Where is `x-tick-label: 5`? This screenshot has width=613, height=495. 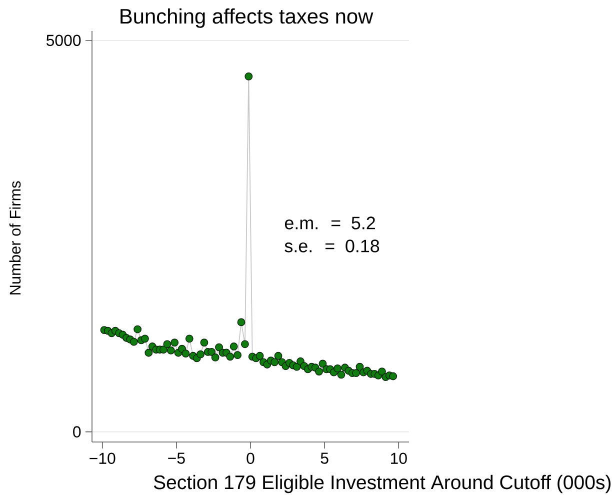
x-tick-label: 5 is located at coordinates (324, 458).